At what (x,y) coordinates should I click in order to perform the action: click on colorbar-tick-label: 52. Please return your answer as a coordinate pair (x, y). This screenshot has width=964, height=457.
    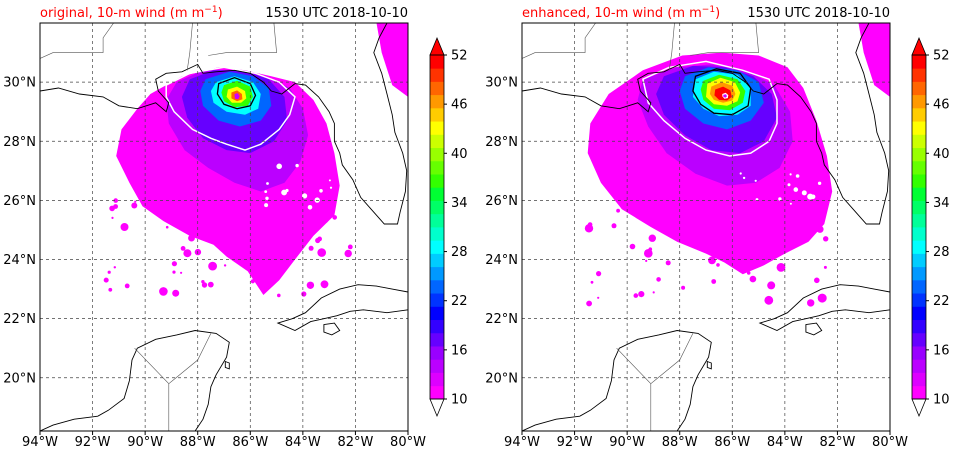
    Looking at the image, I should click on (941, 56).